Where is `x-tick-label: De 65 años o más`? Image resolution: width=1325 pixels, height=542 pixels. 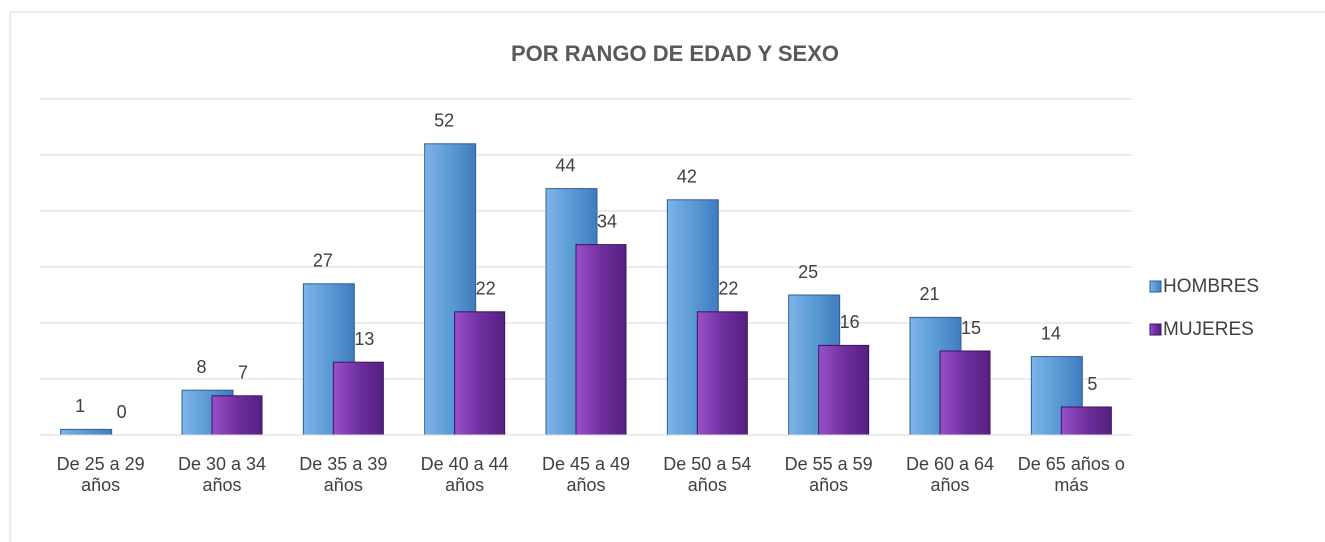 x-tick-label: De 65 años o más is located at coordinates (1071, 474).